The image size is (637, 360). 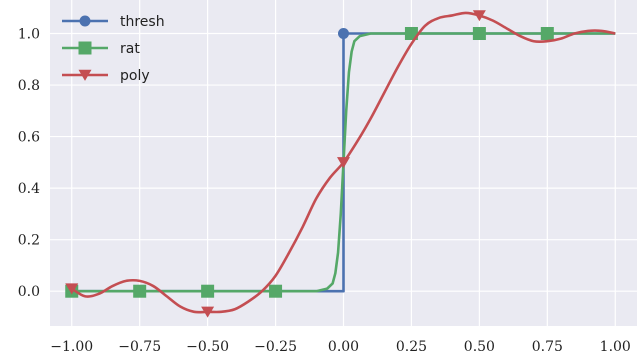 What do you see at coordinates (479, 347) in the screenshot?
I see `x-tick-label: 0.50` at bounding box center [479, 347].